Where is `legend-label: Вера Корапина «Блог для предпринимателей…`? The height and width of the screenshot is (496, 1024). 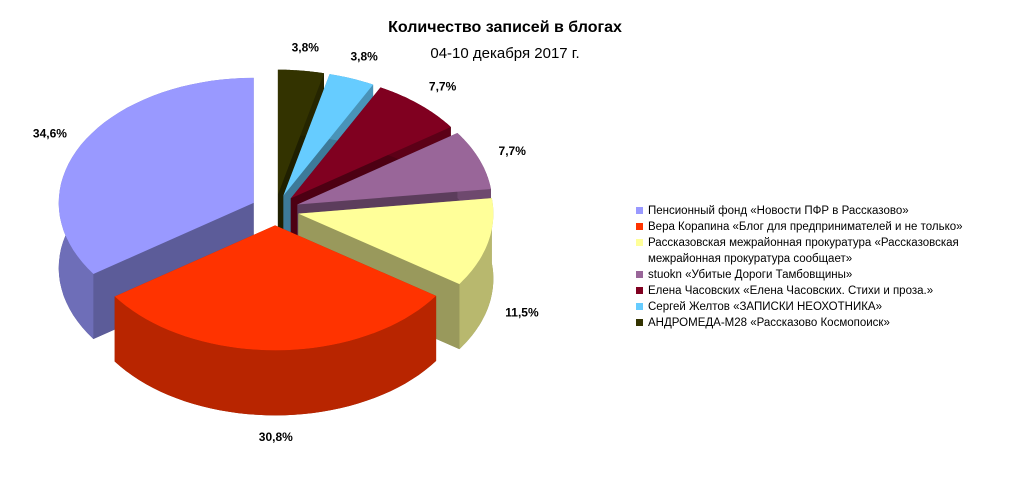
legend-label: Вера Корапина «Блог для предпринимателей… is located at coordinates (805, 227).